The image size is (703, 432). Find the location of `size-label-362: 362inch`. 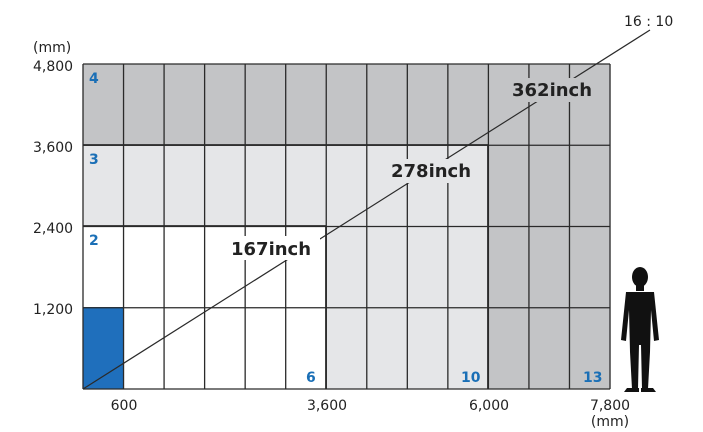

size-label-362: 362inch is located at coordinates (552, 90).